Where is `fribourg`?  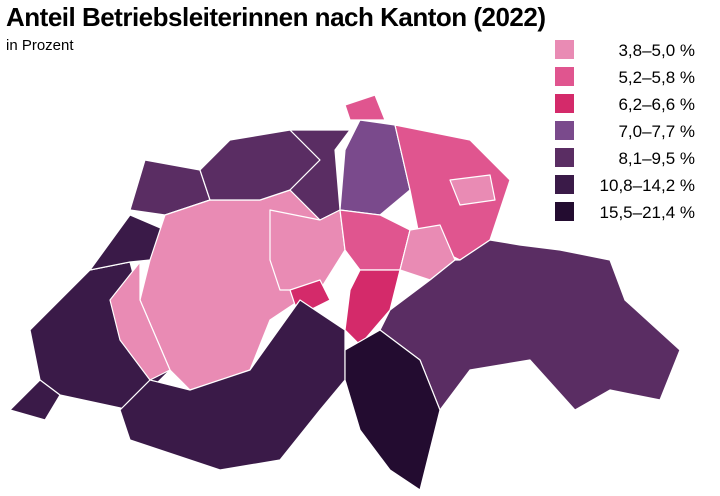 fribourg is located at coordinates (140, 321).